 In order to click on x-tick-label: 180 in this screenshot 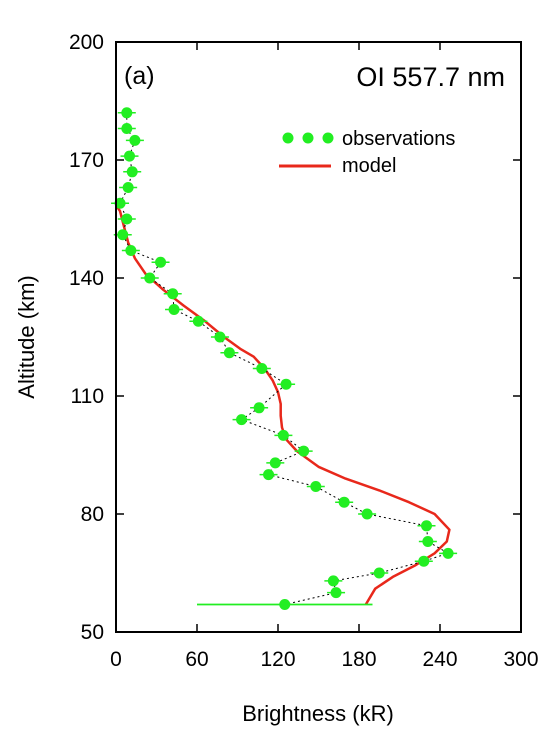, I will do `click(358, 659)`.